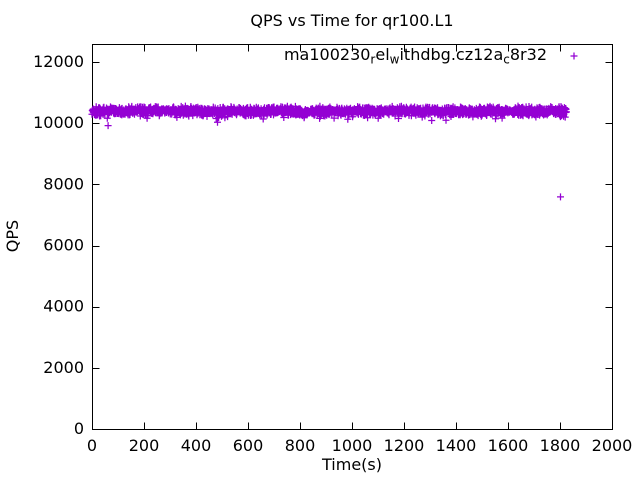 Image resolution: width=640 pixels, height=480 pixels. I want to click on x-tick-label: 200, so click(144, 445).